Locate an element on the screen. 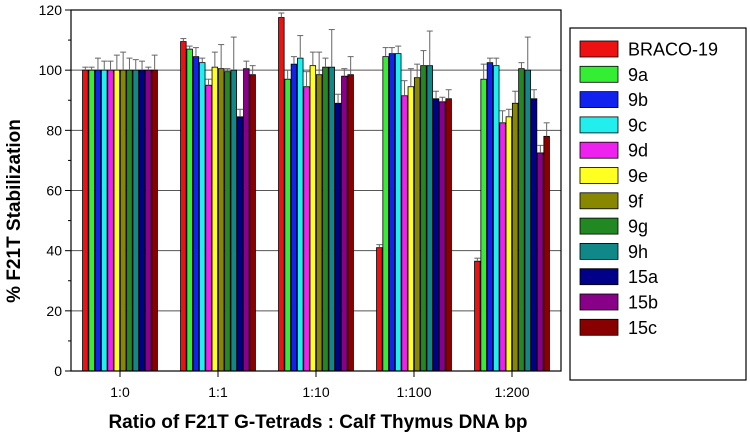  bar-15c-1:200 is located at coordinates (546, 253).